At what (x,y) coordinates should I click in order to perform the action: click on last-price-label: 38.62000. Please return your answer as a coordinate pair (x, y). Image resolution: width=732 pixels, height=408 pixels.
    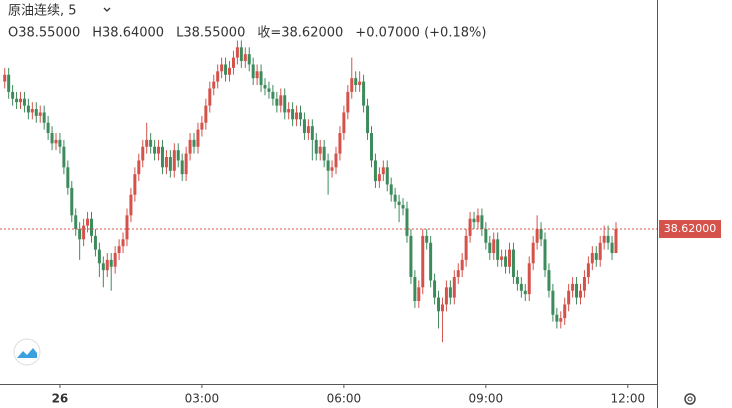
    Looking at the image, I should click on (690, 228).